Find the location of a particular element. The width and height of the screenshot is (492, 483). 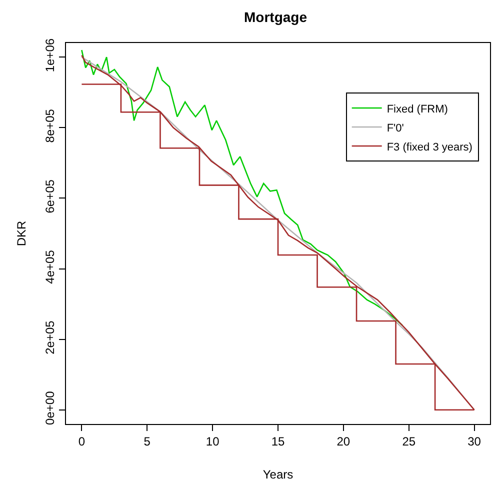

x-tick-label: 0 is located at coordinates (82, 441).